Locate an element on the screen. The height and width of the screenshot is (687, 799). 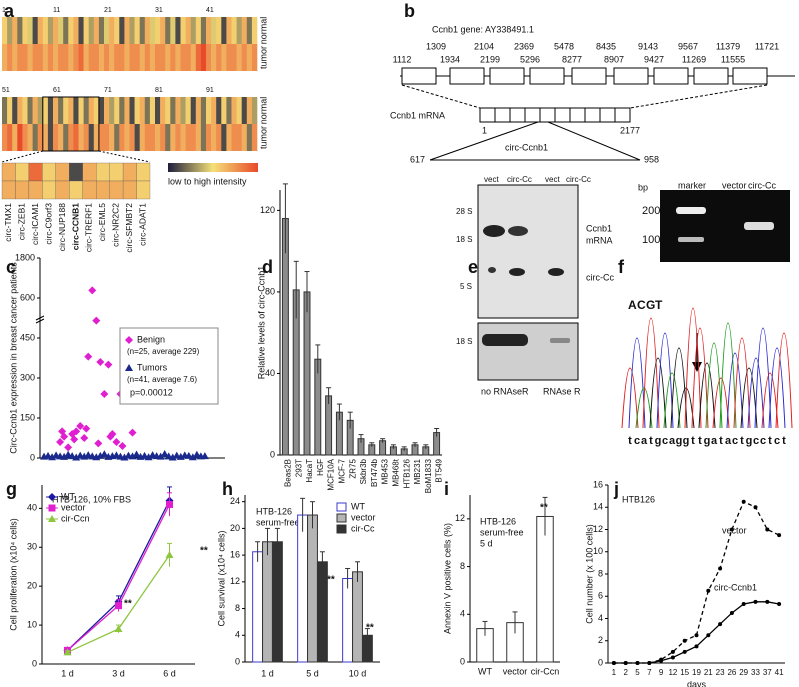
column-label: 21 is located at coordinates (108, 10).